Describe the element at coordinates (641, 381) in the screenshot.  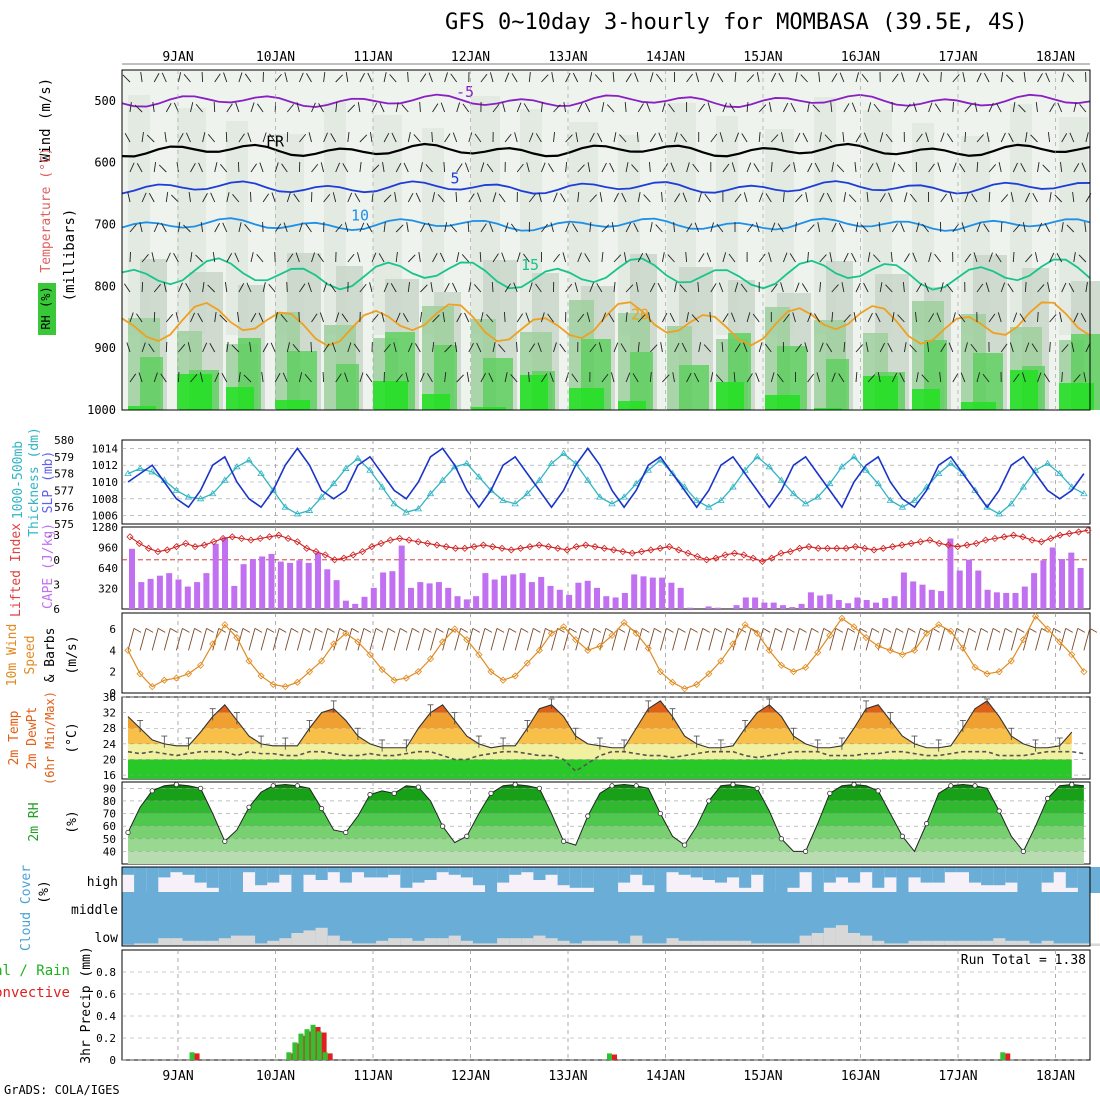
I see `rh-shading-cell` at that location.